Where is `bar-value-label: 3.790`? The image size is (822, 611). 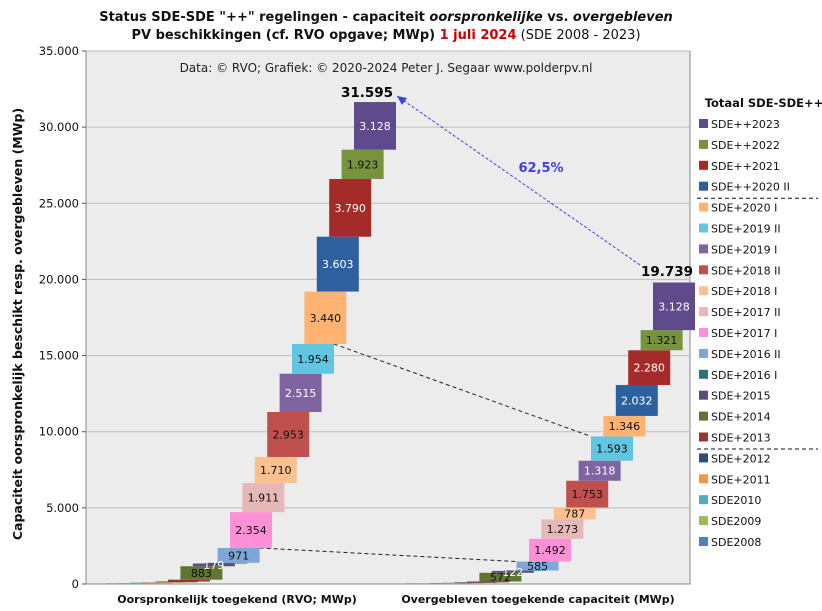 bar-value-label: 3.790 is located at coordinates (350, 208).